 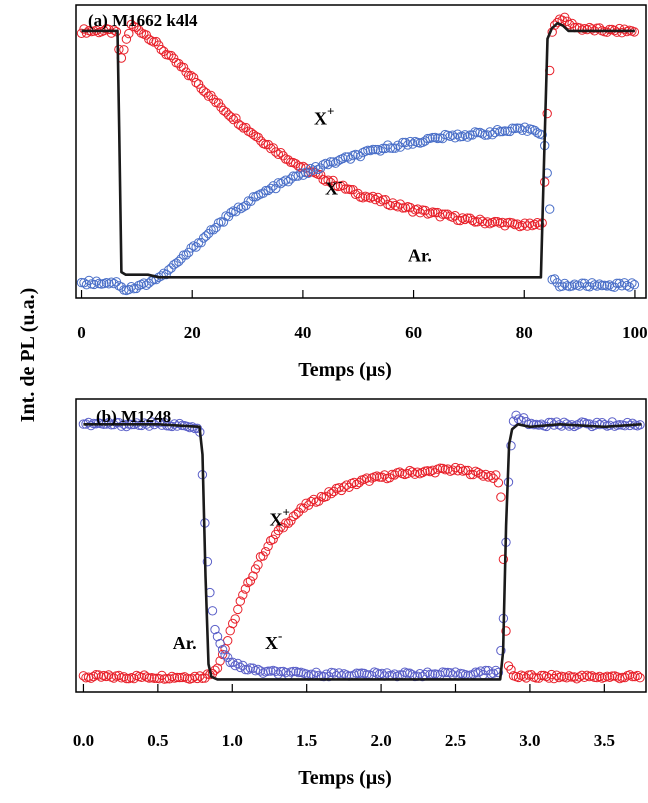 What do you see at coordinates (28, 355) in the screenshot?
I see `y-axis-label: Int. de PL (u.a.)` at bounding box center [28, 355].